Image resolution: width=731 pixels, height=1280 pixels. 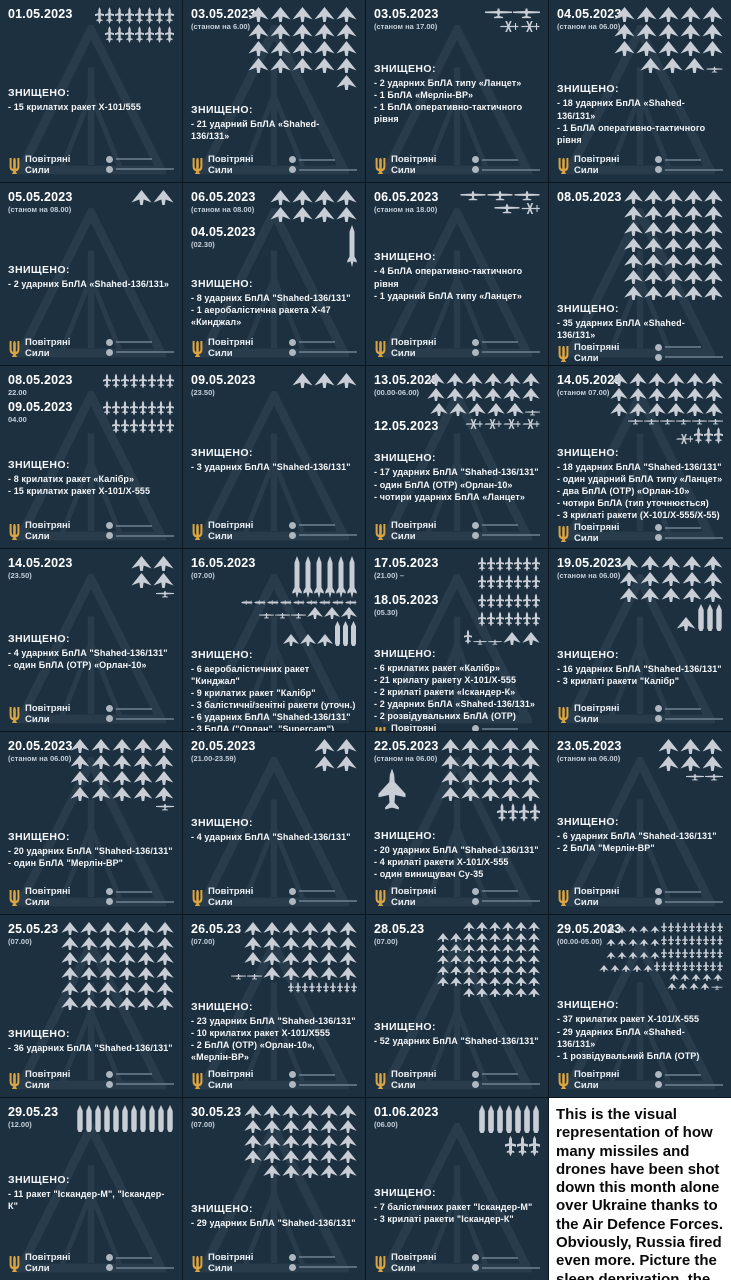 I want to click on social-links, so click(x=323, y=348).